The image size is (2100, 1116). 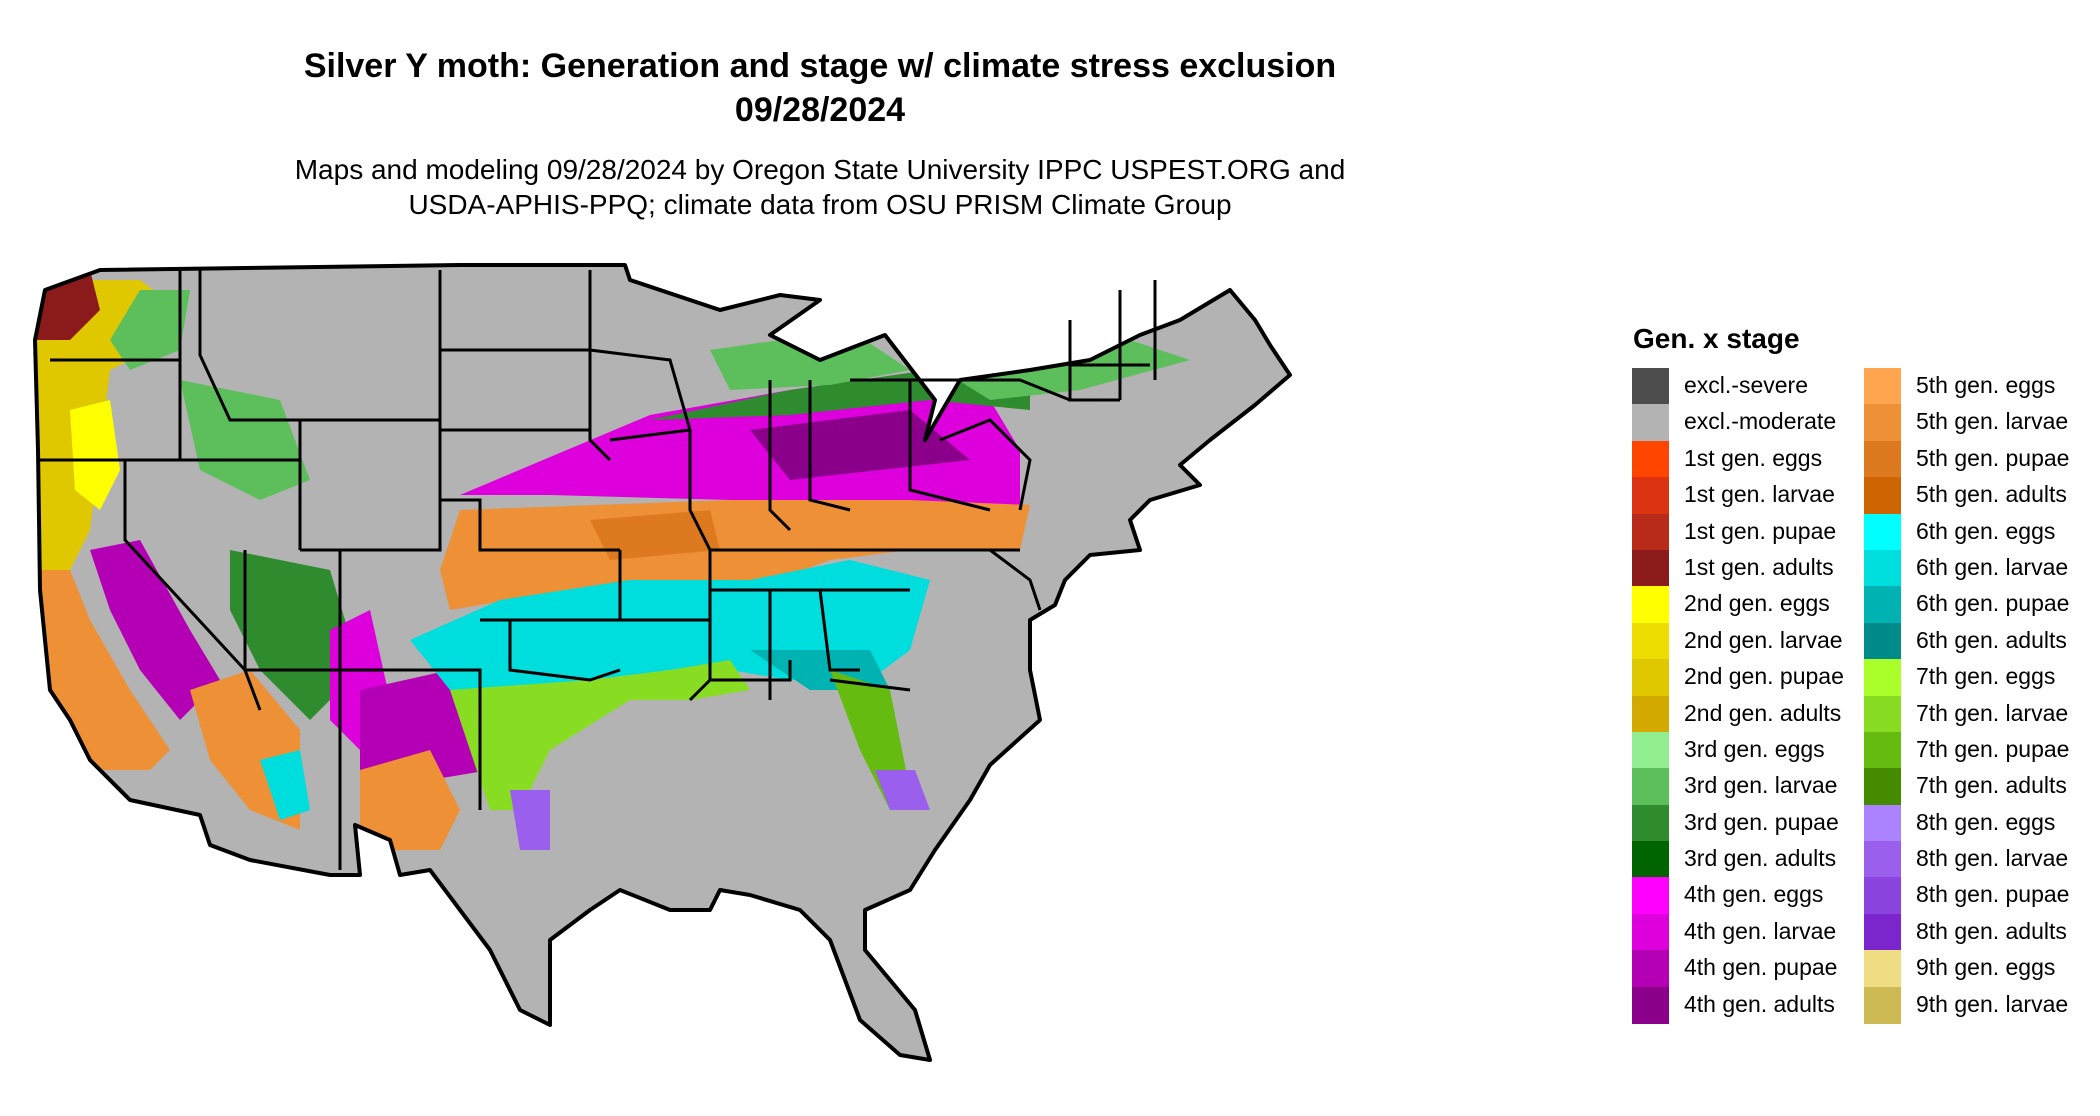 I want to click on legend-label: 7th gen. larvae, so click(x=1992, y=712).